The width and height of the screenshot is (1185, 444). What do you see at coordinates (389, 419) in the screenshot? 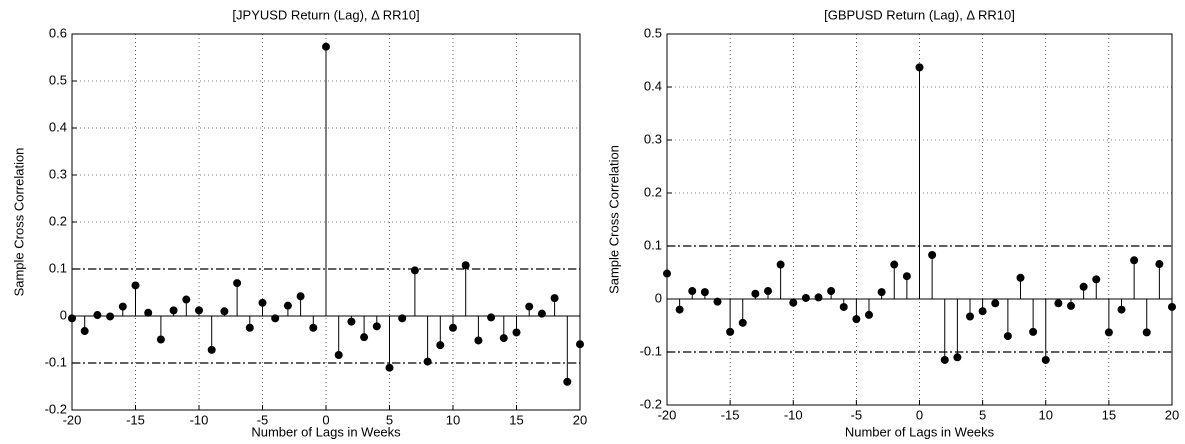
I see `x-tick-label: 5` at bounding box center [389, 419].